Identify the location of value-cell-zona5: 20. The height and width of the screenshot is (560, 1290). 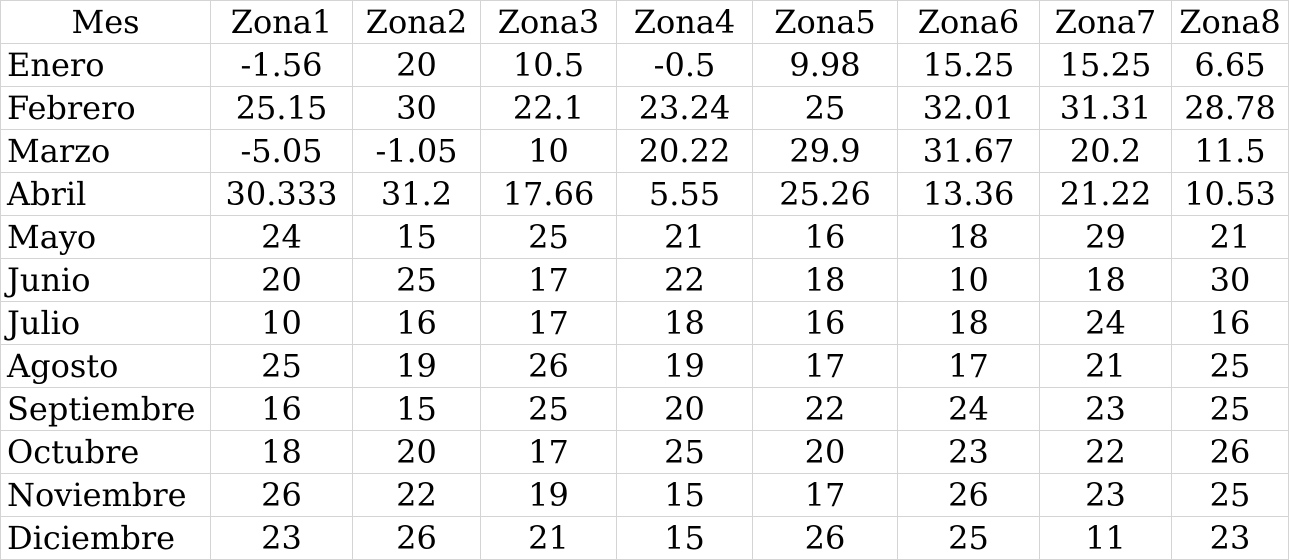
(825, 452).